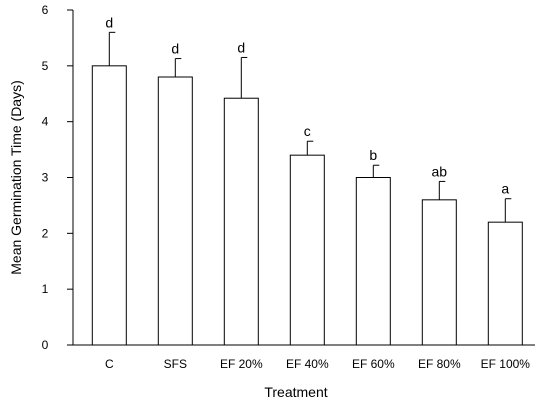 This screenshot has height=408, width=550. Describe the element at coordinates (45, 66) in the screenshot. I see `y-tick-label: 5` at that location.